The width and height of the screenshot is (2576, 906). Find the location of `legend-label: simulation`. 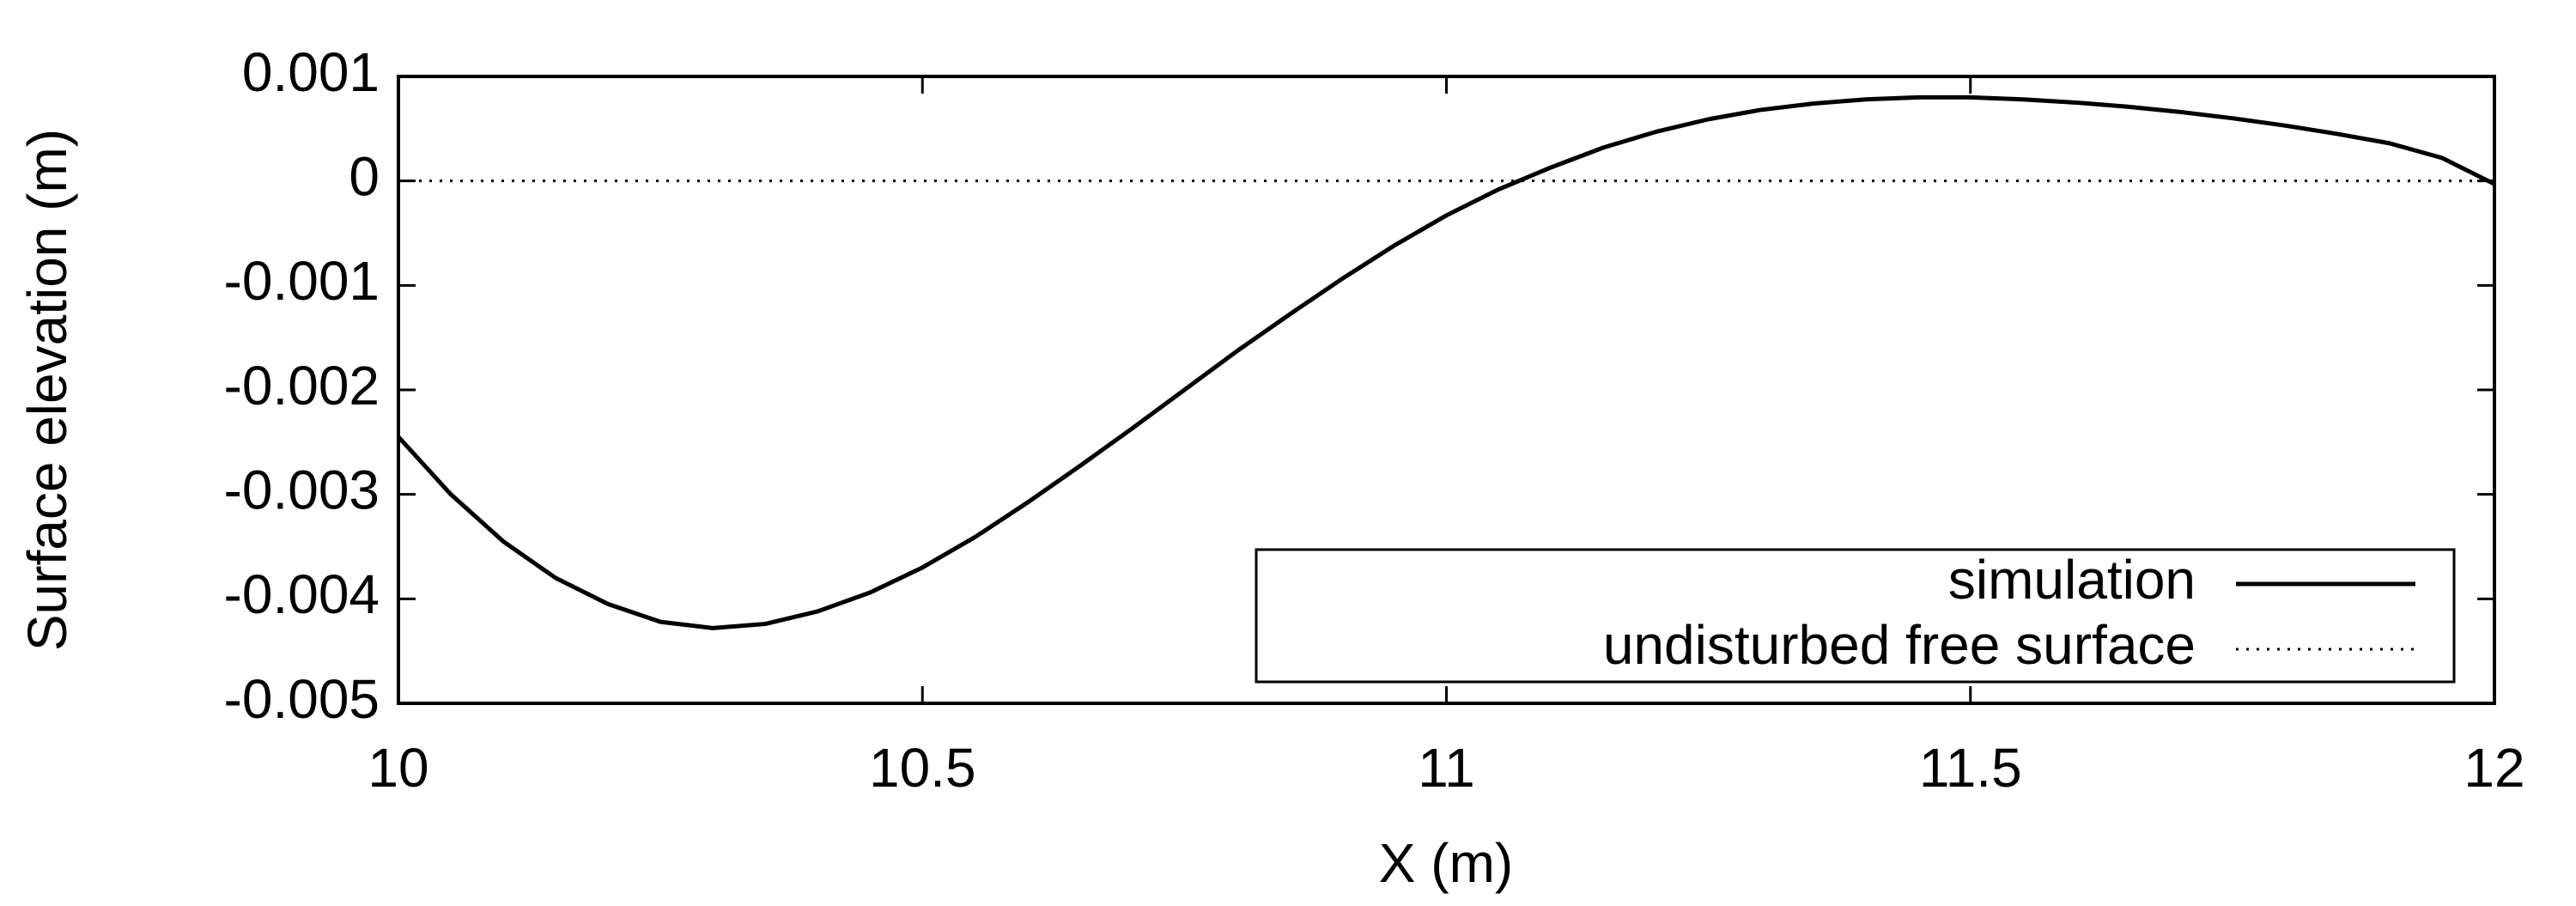

legend-label: simulation is located at coordinates (2072, 580).